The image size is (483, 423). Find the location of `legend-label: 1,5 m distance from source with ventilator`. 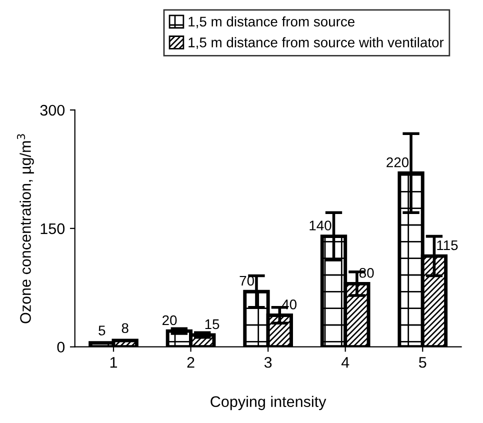

legend-label: 1,5 m distance from source with ventilator is located at coordinates (316, 43).